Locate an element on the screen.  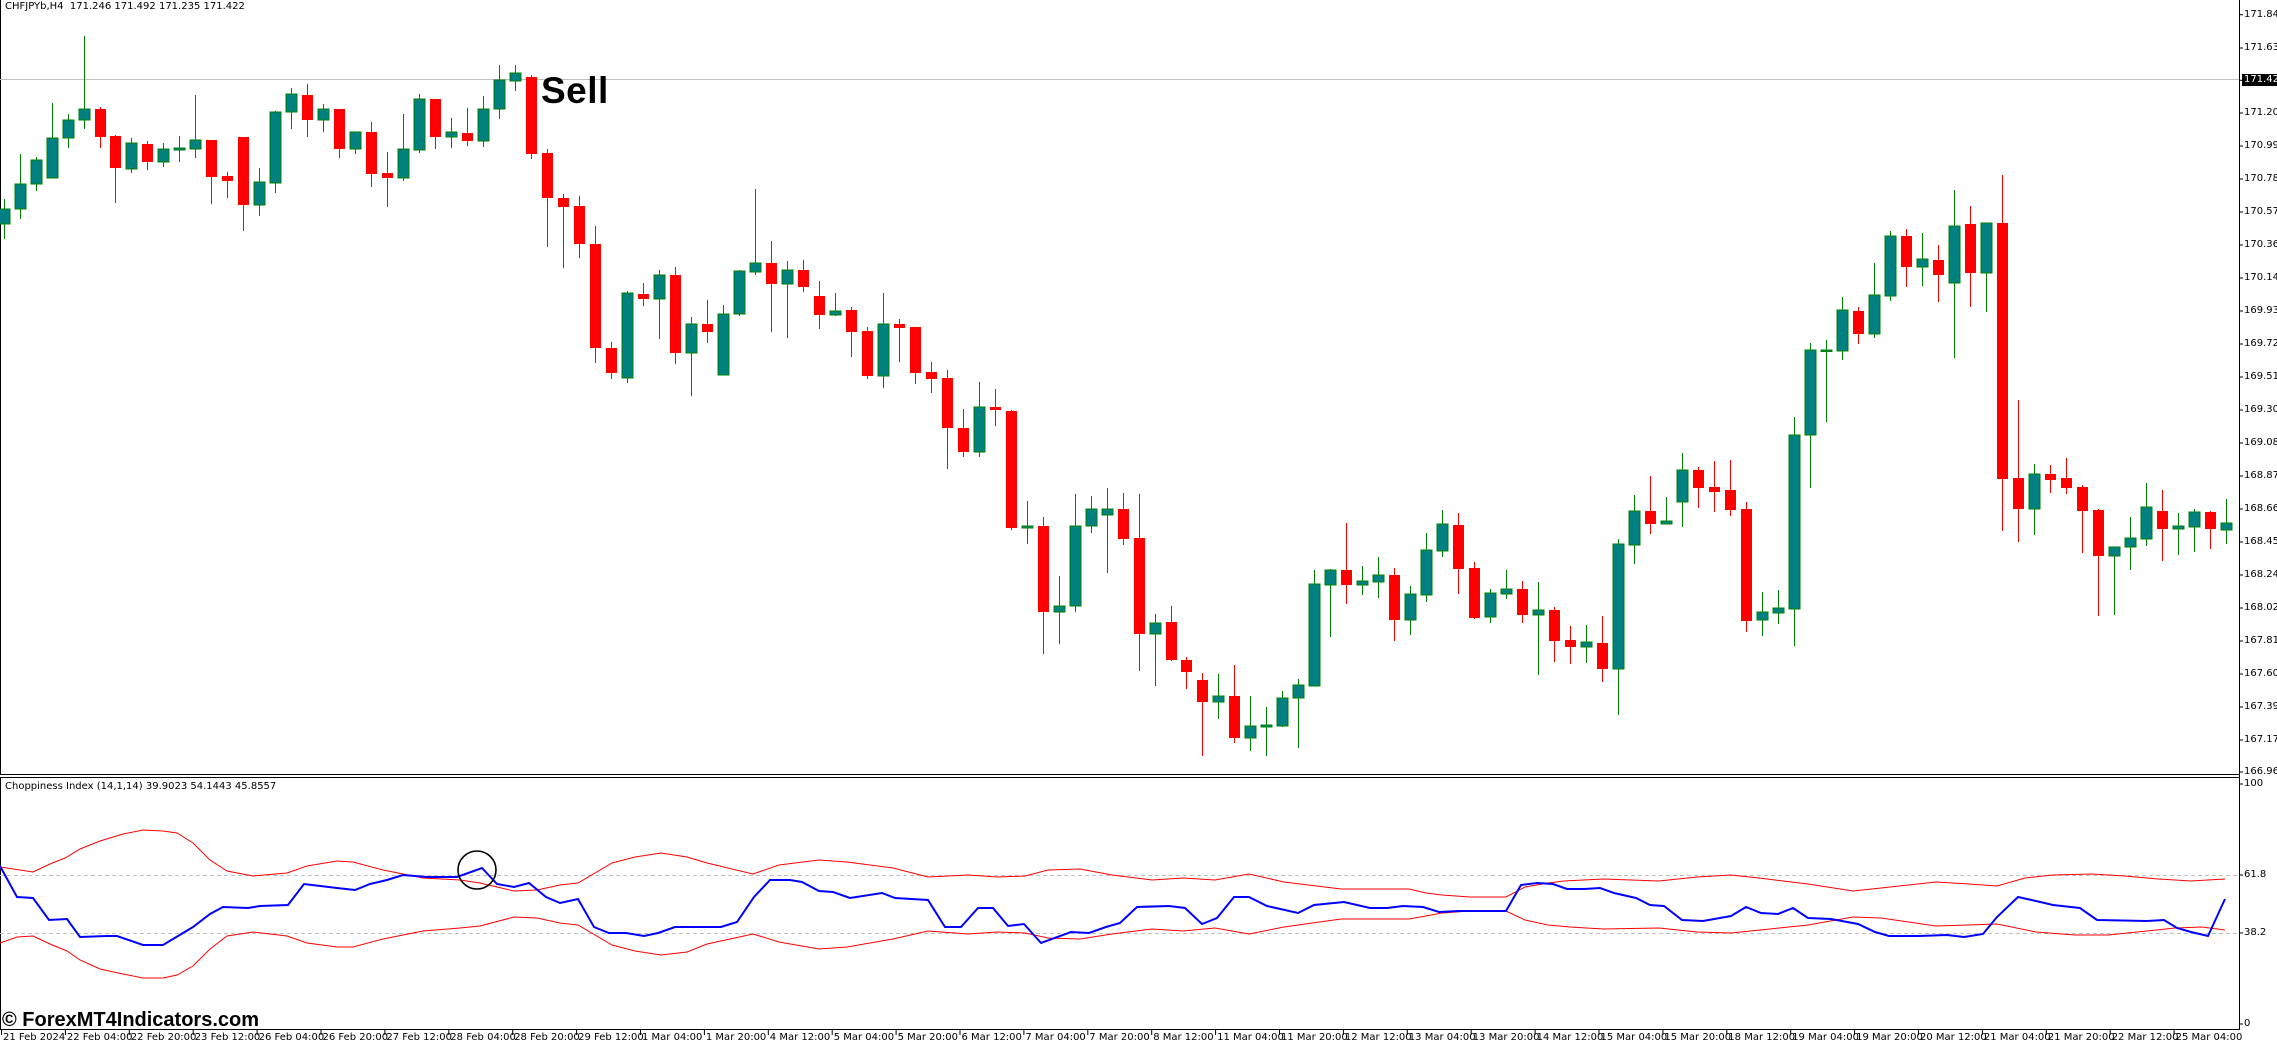
indicator-level-label: 61.8 is located at coordinates (2255, 874).